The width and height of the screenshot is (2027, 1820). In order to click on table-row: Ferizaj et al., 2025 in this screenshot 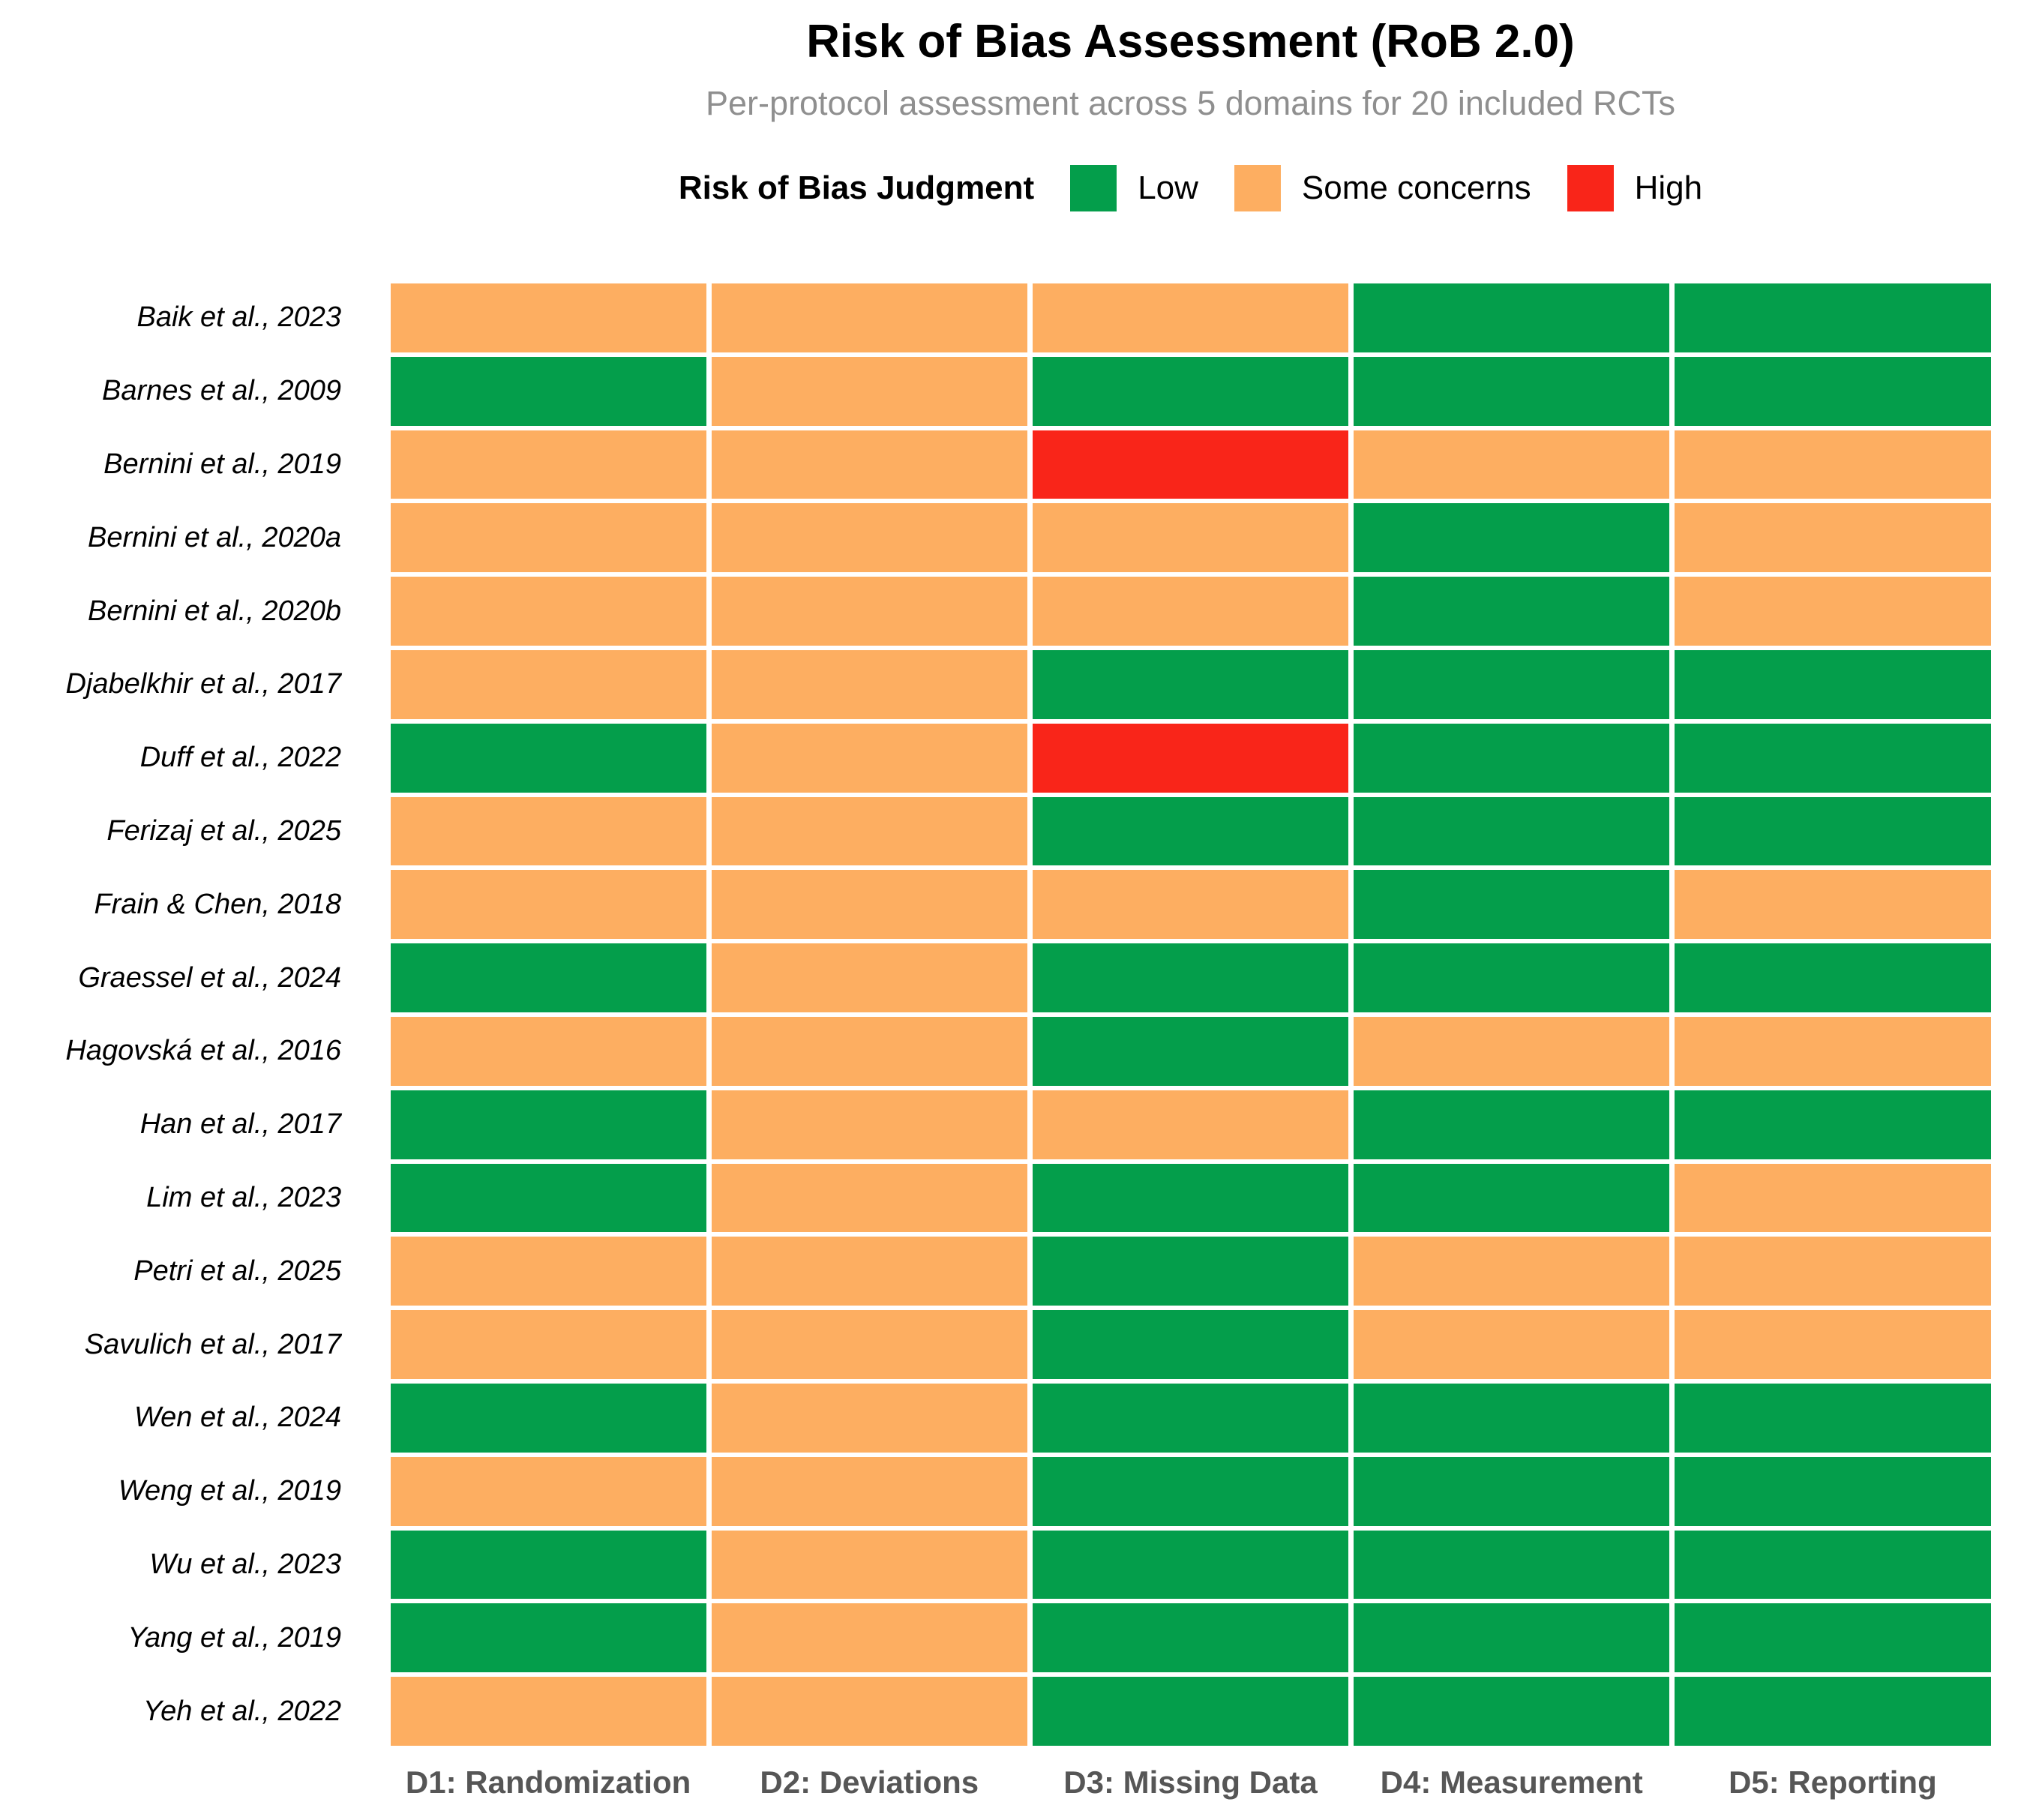, I will do `click(996, 831)`.